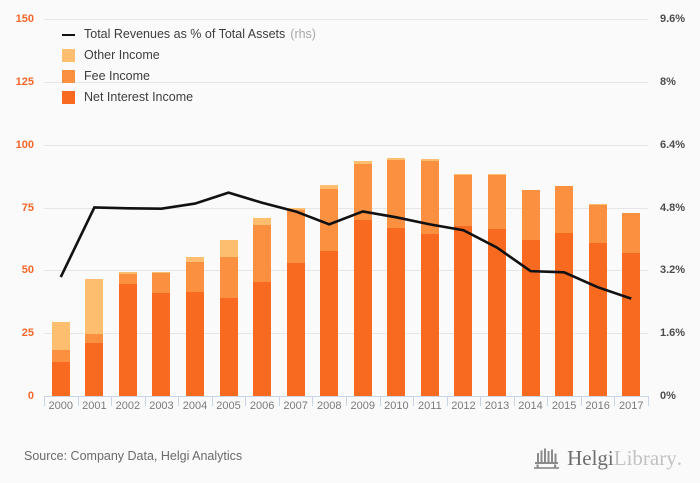 This screenshot has width=700, height=483. What do you see at coordinates (430, 406) in the screenshot?
I see `x-axis-label-2011: 2011` at bounding box center [430, 406].